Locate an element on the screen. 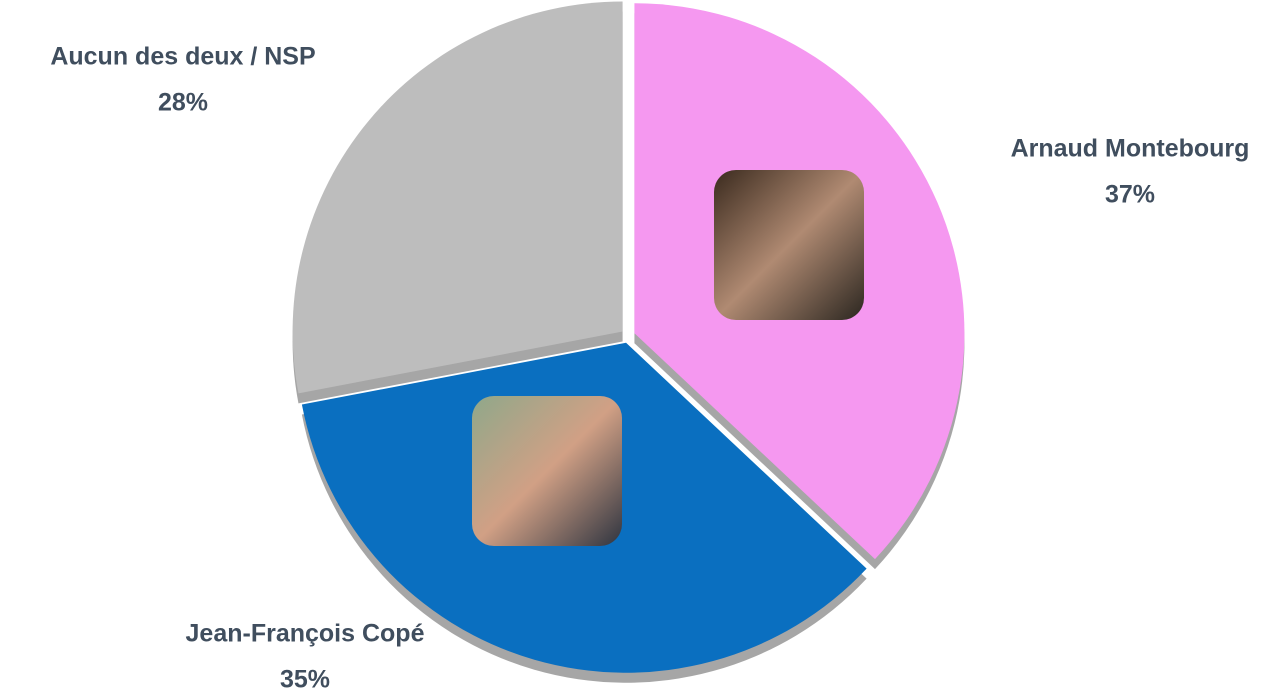 The image size is (1277, 697). slice-label: Arnaud Montebourg is located at coordinates (1130, 149).